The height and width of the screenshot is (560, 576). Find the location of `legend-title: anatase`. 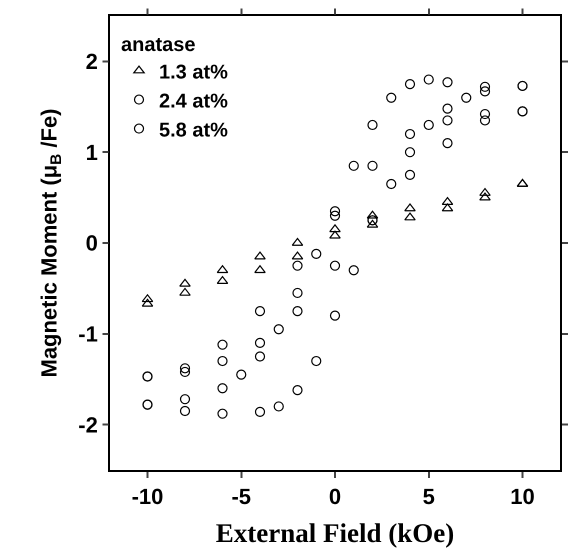

legend-title: anatase is located at coordinates (158, 45).